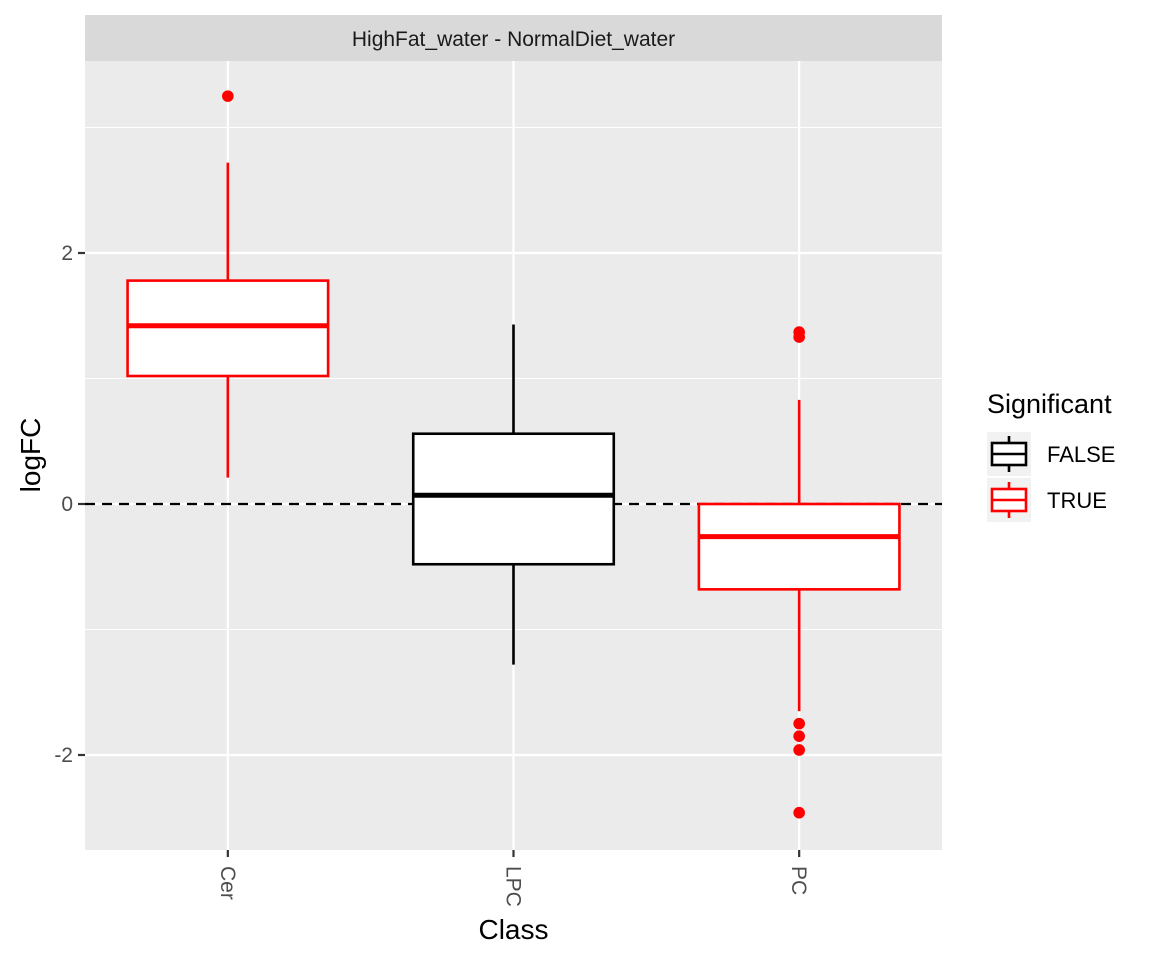  I want to click on y-tick-label: -2, so click(63, 755).